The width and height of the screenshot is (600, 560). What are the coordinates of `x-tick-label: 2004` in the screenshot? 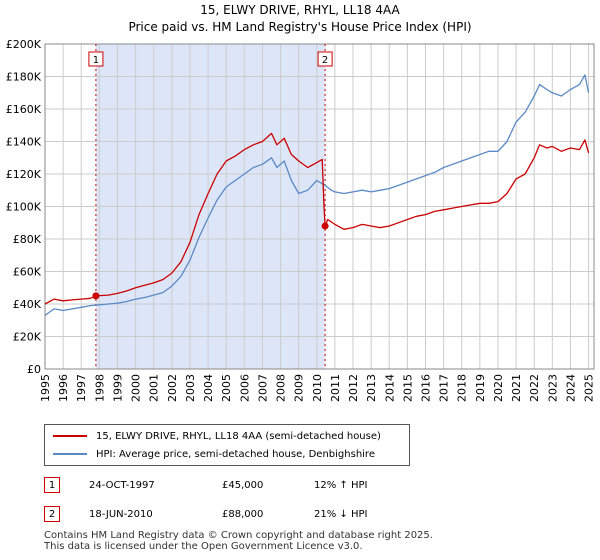 It's located at (208, 388).